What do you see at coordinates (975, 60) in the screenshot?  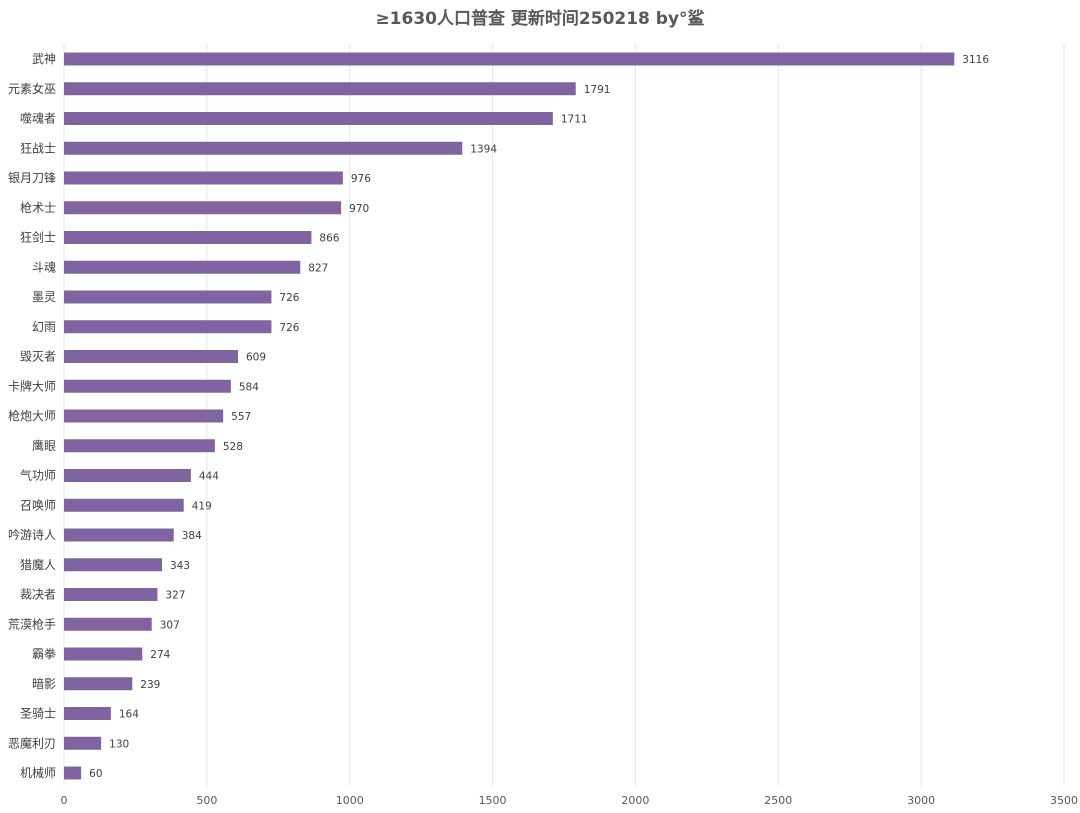 I see `data-label: 3116` at bounding box center [975, 60].